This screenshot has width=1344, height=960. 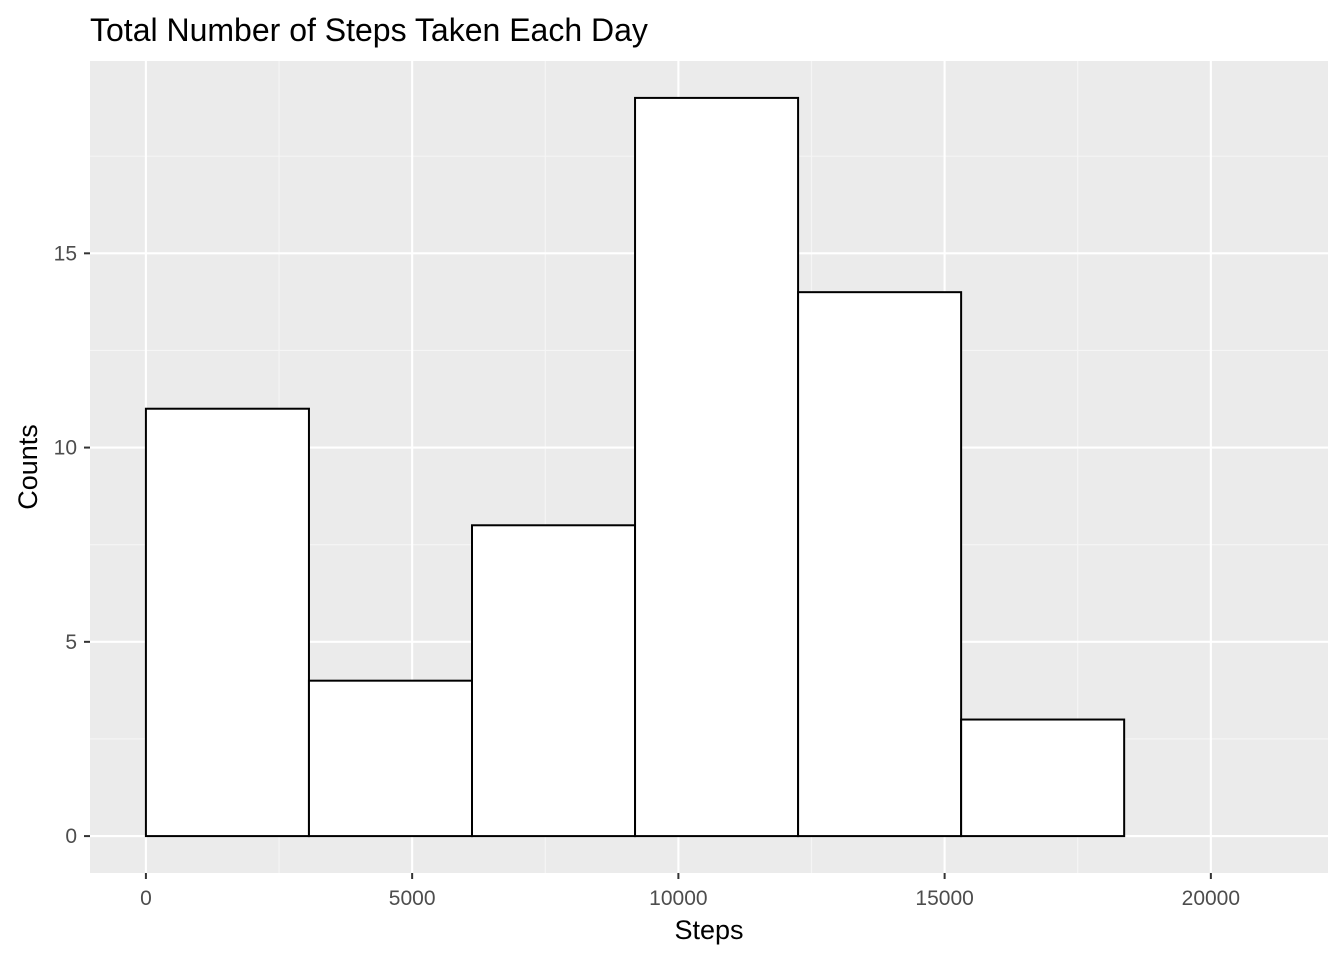 What do you see at coordinates (71, 642) in the screenshot?
I see `y-tick-label: 5` at bounding box center [71, 642].